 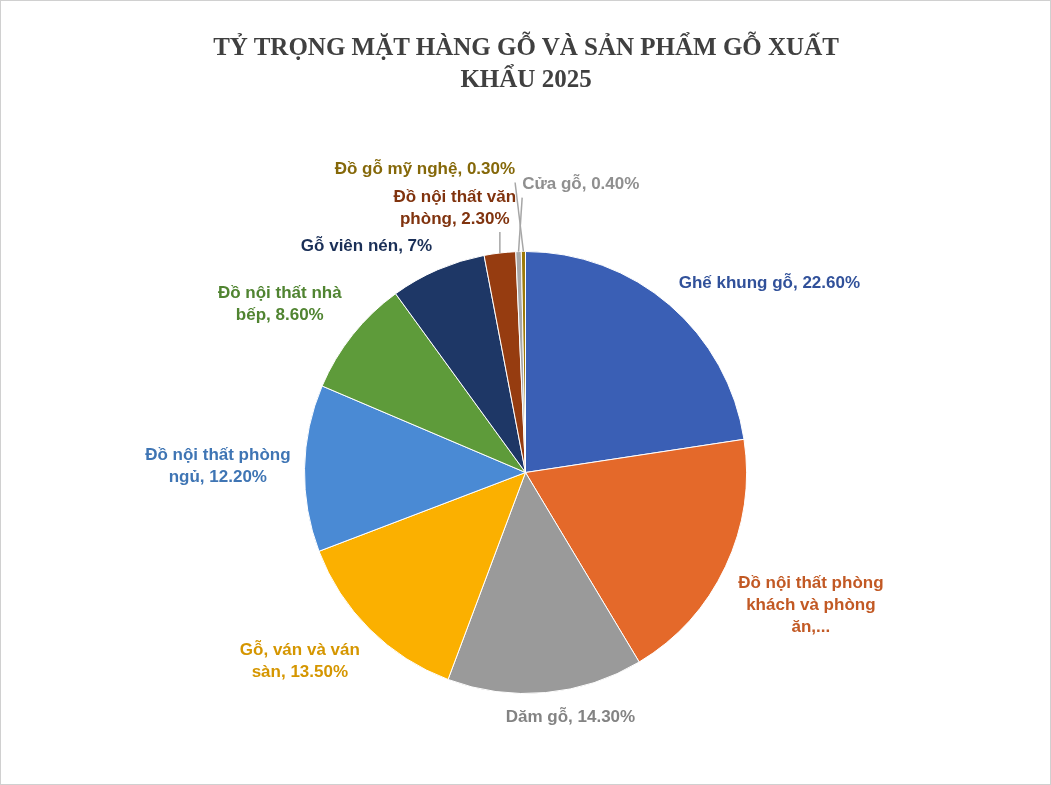 What do you see at coordinates (280, 303) in the screenshot?
I see `slice-label: Đồ nội thất nhà bếp, 8.60%` at bounding box center [280, 303].